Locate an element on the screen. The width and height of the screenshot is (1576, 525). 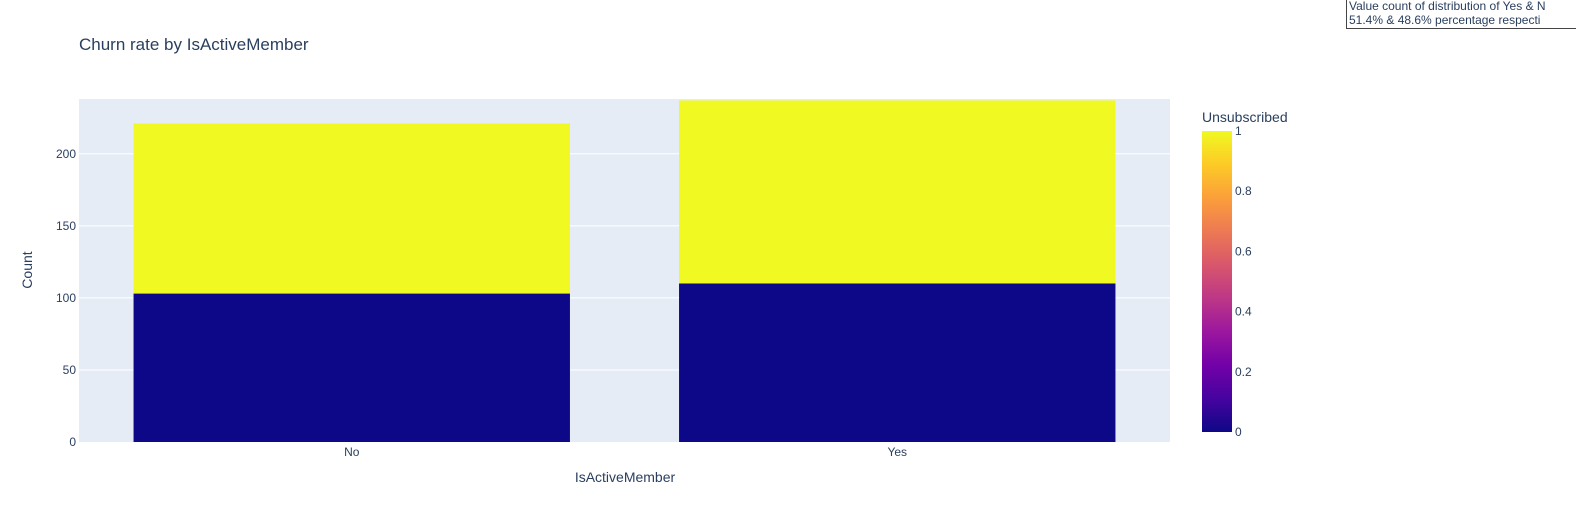
colorbar-title: Unsubscribed is located at coordinates (1245, 117).